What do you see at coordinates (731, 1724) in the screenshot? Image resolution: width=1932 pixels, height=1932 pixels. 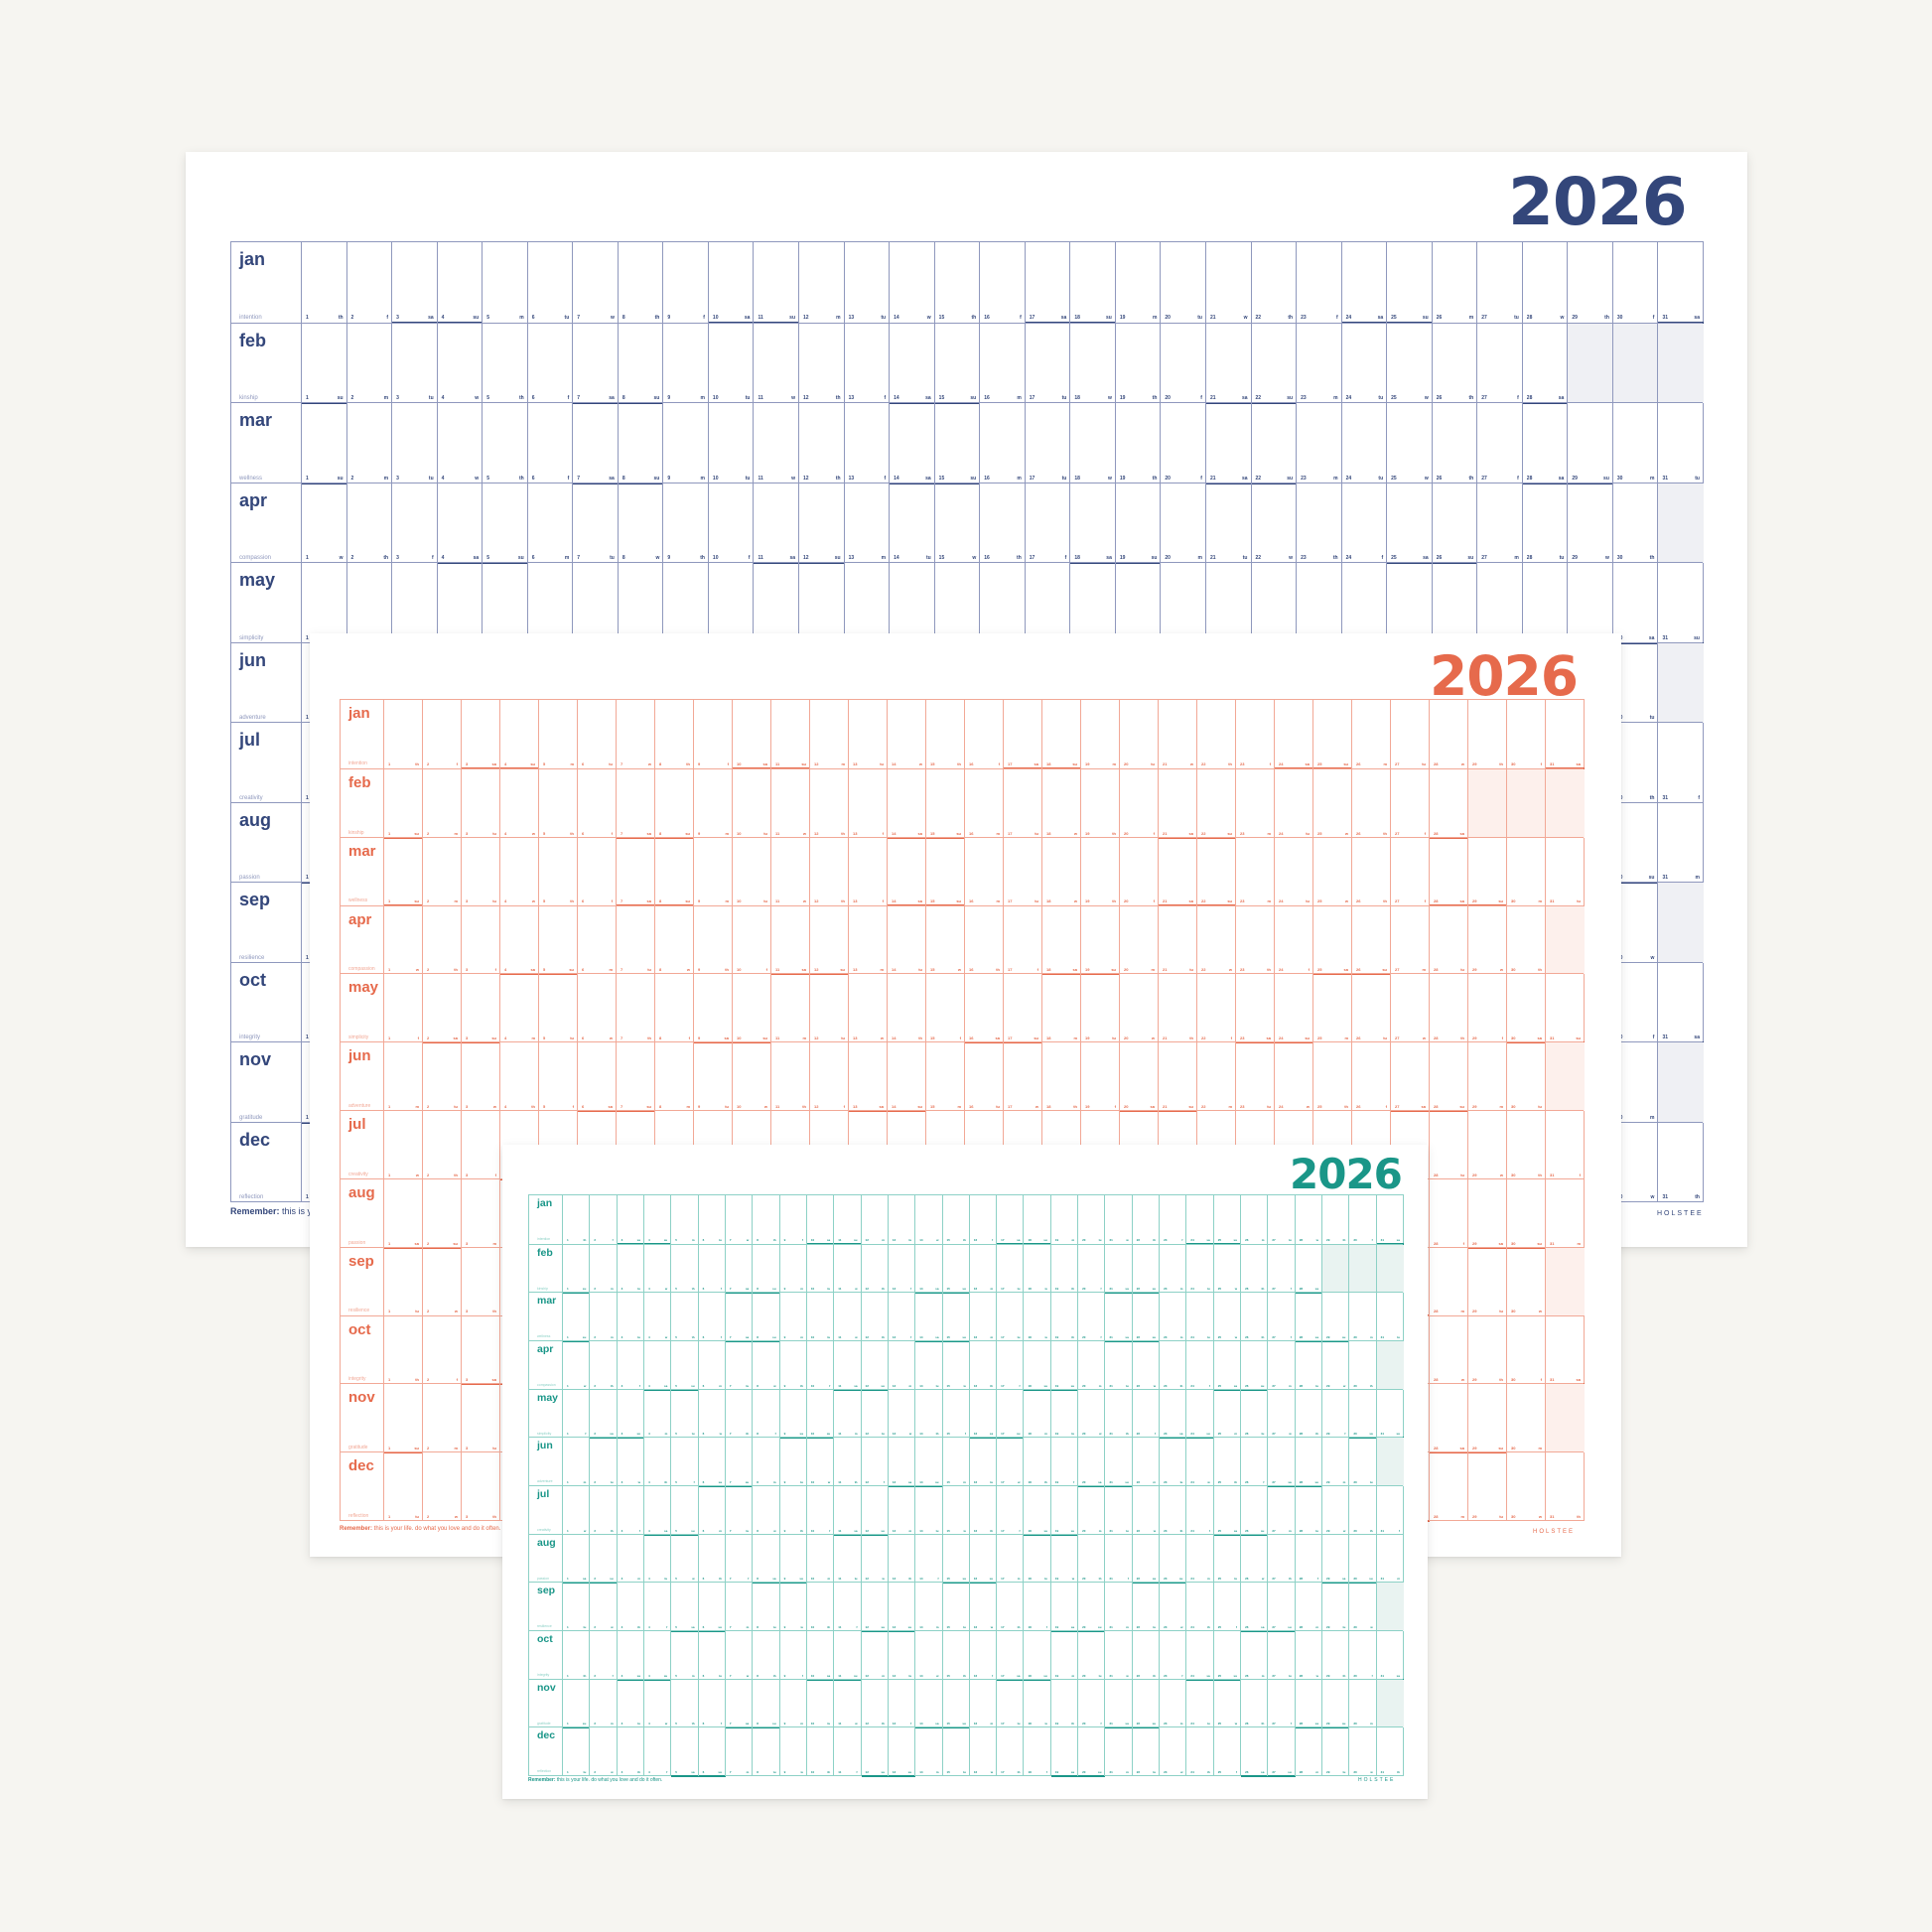 I see `day-number: 7` at bounding box center [731, 1724].